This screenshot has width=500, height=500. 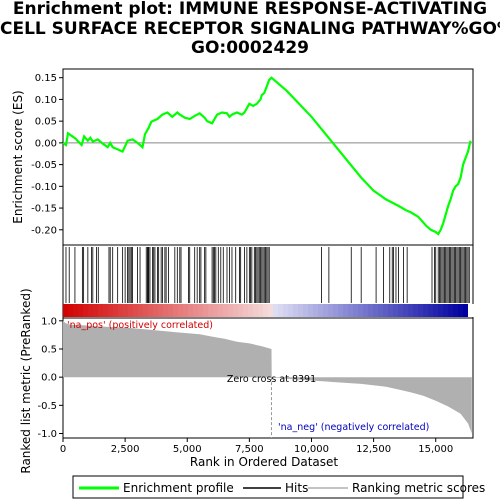 I want to click on es-y-axis: 0.15 0.10 0.05 0.00 -0.05 -0.10 -0.15 -0.20, so click(x=47, y=154).